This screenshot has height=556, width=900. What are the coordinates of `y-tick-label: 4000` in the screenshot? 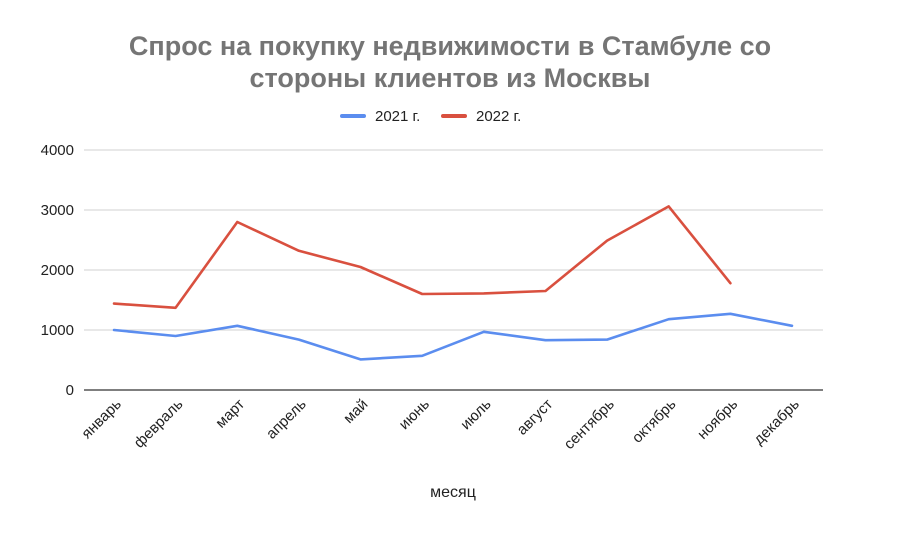 It's located at (57, 150).